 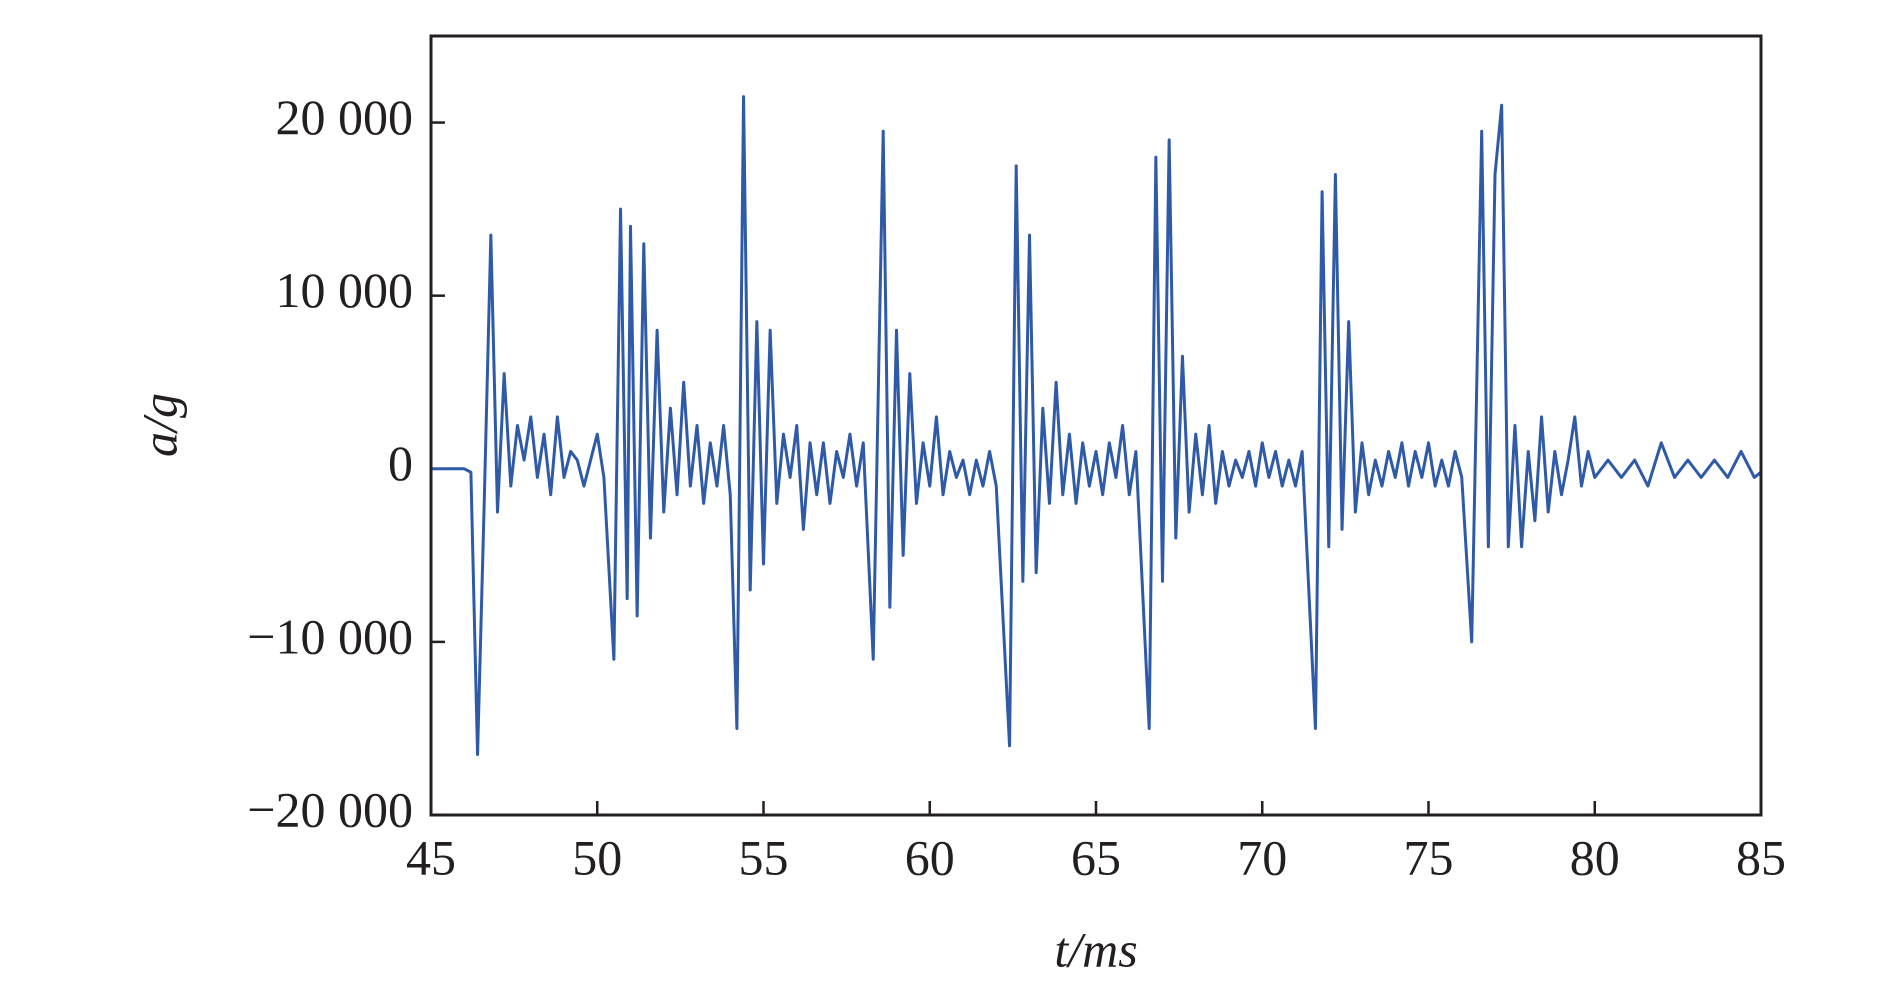 I want to click on y-tick-label: 20 000, so click(x=345, y=117).